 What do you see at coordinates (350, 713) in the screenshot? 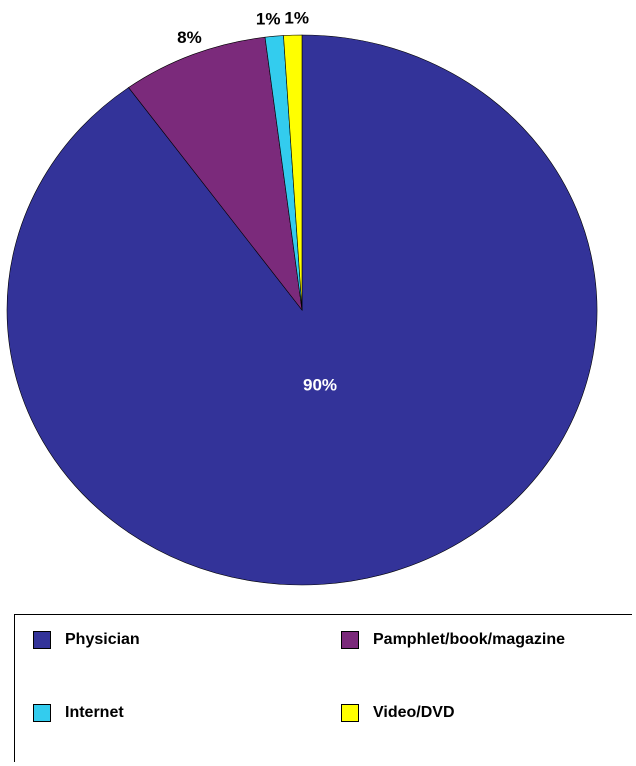
I see `legend-swatch-video` at bounding box center [350, 713].